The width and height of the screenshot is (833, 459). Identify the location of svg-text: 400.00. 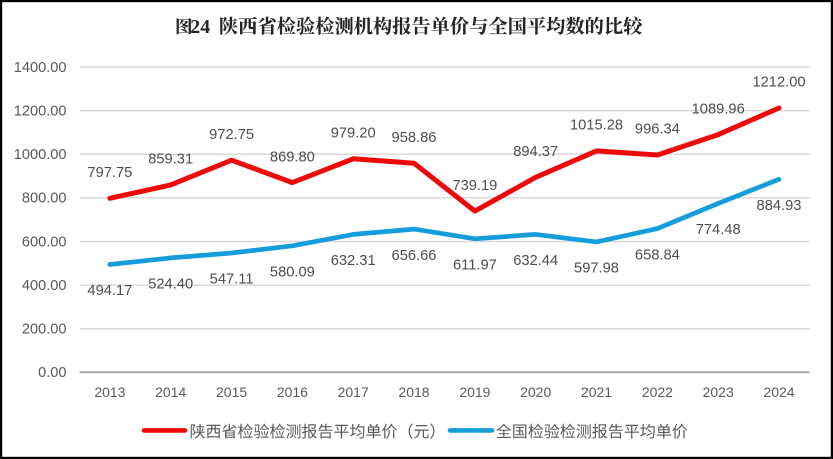
(44, 286).